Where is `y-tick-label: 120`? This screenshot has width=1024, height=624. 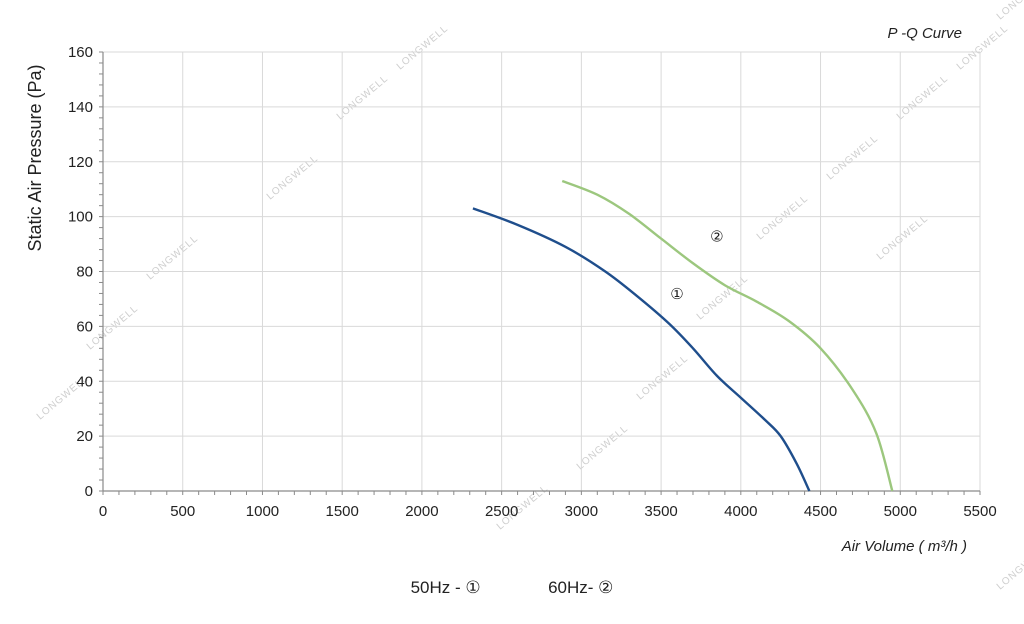 y-tick-label: 120 is located at coordinates (80, 162).